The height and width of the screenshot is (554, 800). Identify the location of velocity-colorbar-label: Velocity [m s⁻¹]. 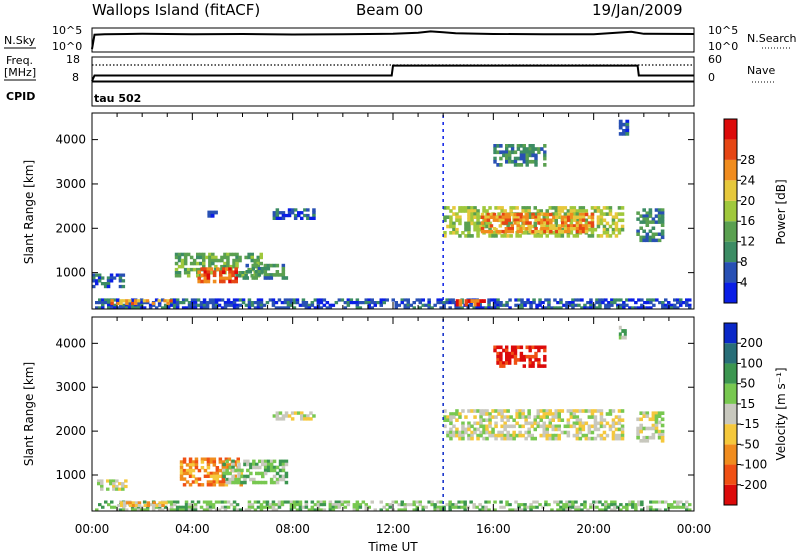
(781, 413).